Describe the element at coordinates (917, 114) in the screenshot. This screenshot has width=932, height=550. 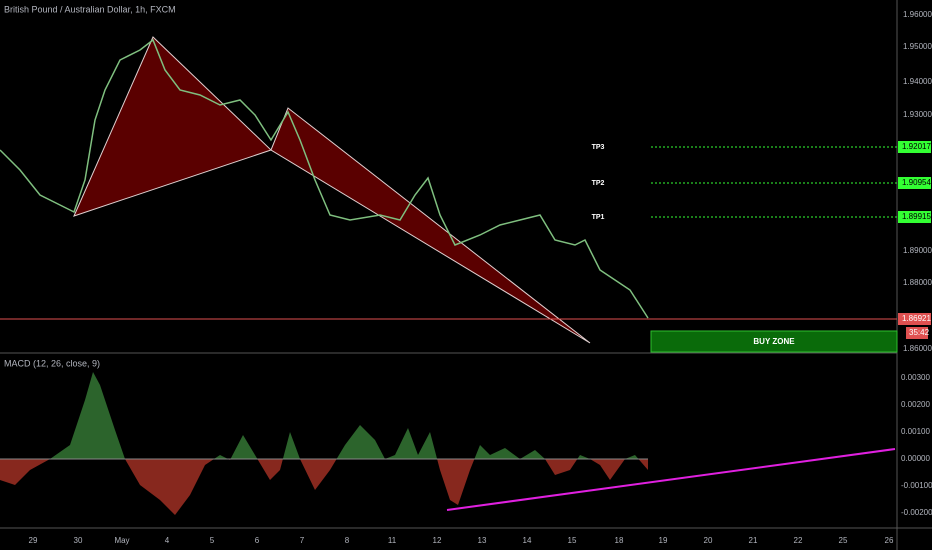
I see `price-axis-label: 1.93000` at that location.